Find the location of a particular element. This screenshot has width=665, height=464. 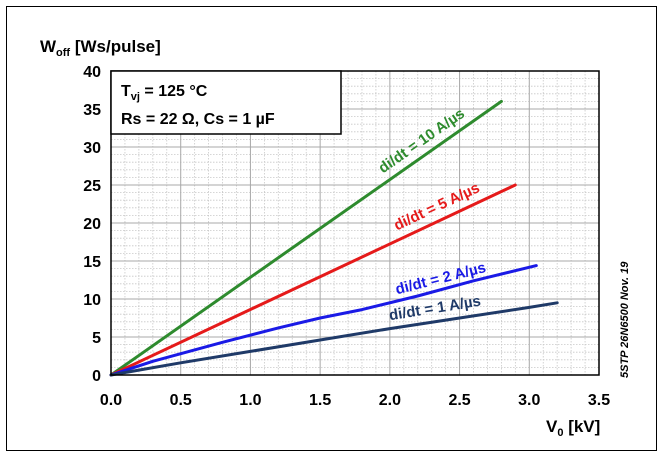

y-axis-label-main: W is located at coordinates (48, 46).